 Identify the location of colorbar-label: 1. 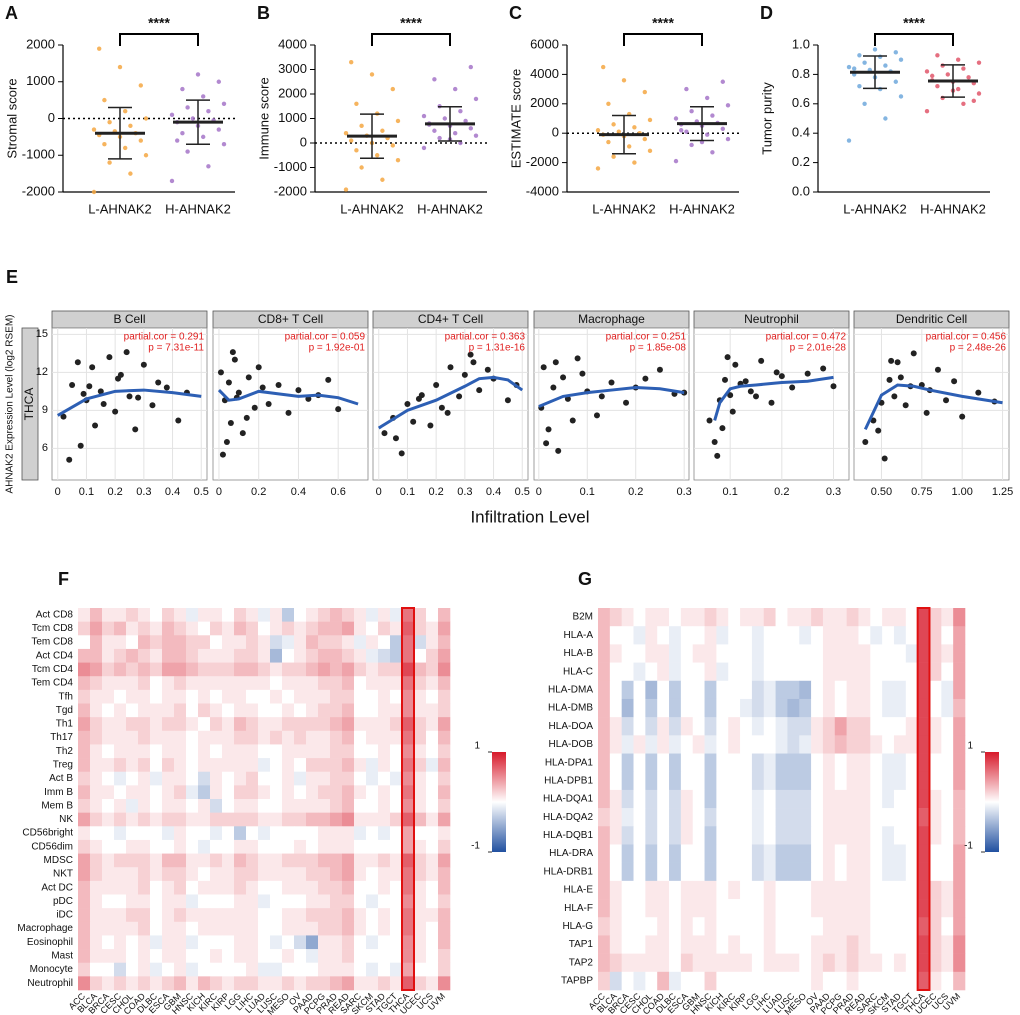
(477, 746).